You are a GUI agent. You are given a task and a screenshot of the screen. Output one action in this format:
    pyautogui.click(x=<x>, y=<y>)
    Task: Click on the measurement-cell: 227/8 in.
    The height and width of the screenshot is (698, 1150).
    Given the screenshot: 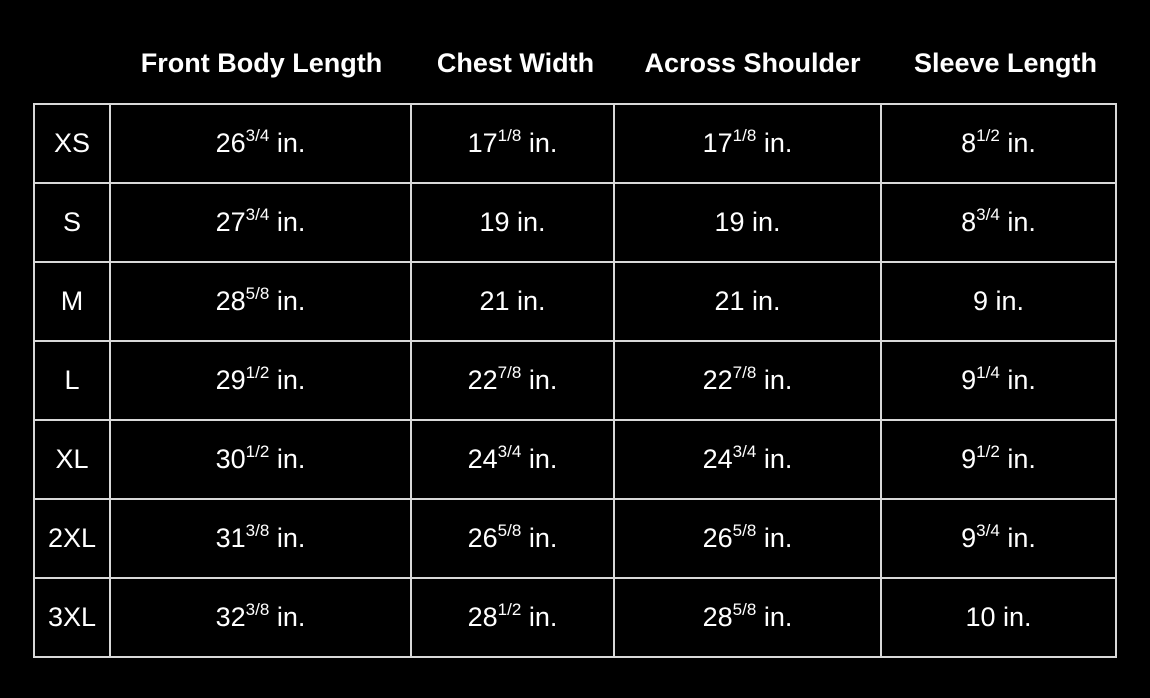 What is the action you would take?
    pyautogui.click(x=747, y=380)
    